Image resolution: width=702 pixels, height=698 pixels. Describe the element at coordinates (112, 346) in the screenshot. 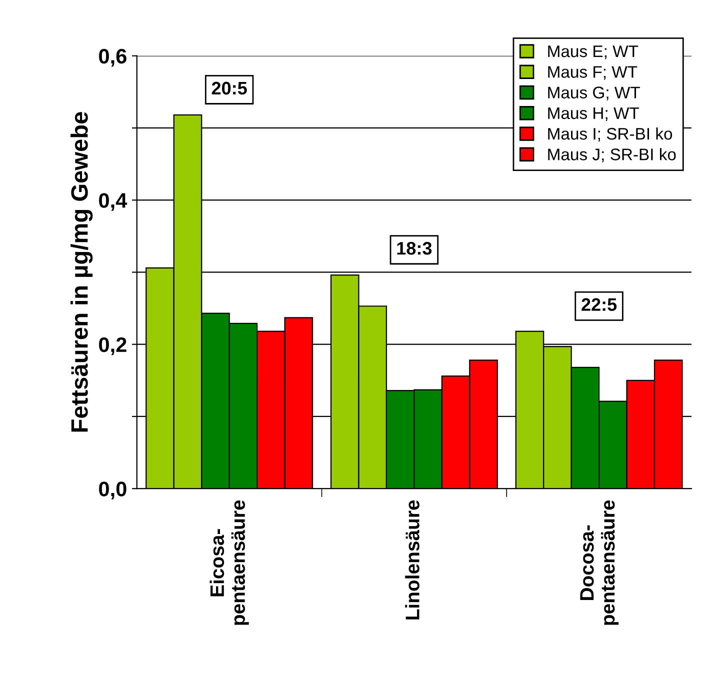

I see `y-tick-label: 0,2` at that location.